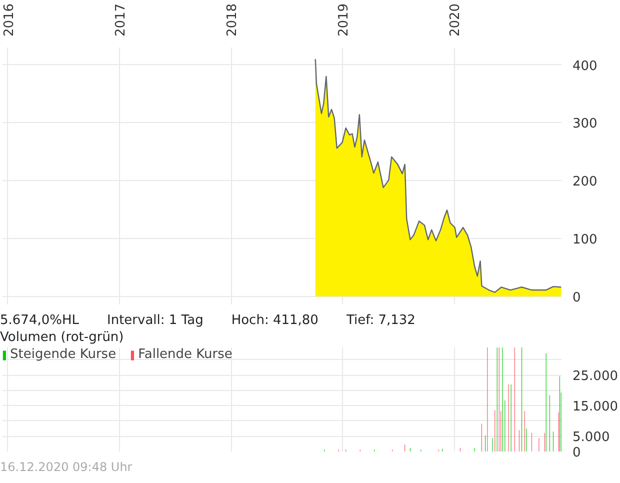 Image resolution: width=620 pixels, height=483 pixels. What do you see at coordinates (274, 320) in the screenshot?
I see `text: Hoch: 411,80` at bounding box center [274, 320].